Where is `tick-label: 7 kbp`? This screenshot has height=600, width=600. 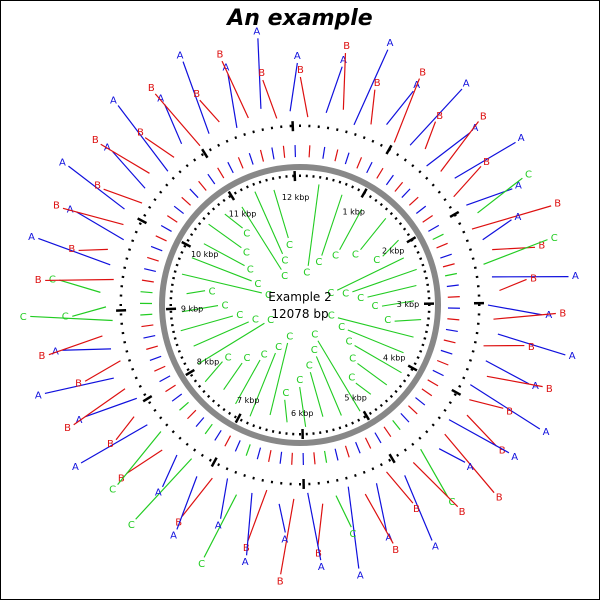 tick-label: 7 kbp is located at coordinates (248, 400).